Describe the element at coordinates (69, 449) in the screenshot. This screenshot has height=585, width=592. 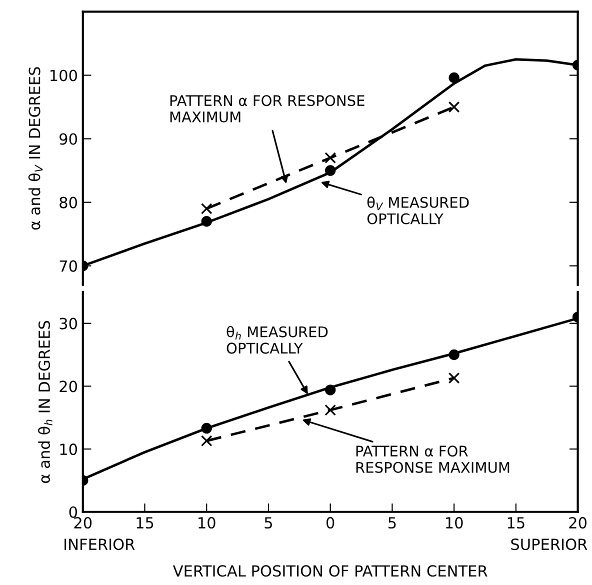
I see `y-tick-label: 10` at that location.